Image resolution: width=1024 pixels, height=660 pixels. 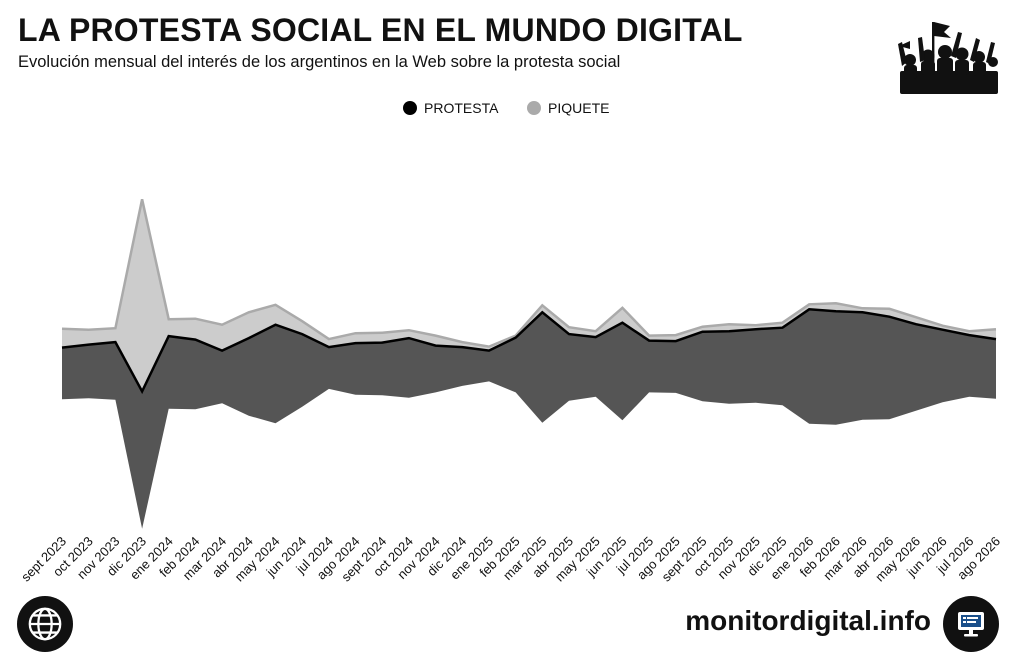 I want to click on page-title: LA PROTESTA SOCIAL EN EL MUNDO DIGITAL, so click(x=380, y=30).